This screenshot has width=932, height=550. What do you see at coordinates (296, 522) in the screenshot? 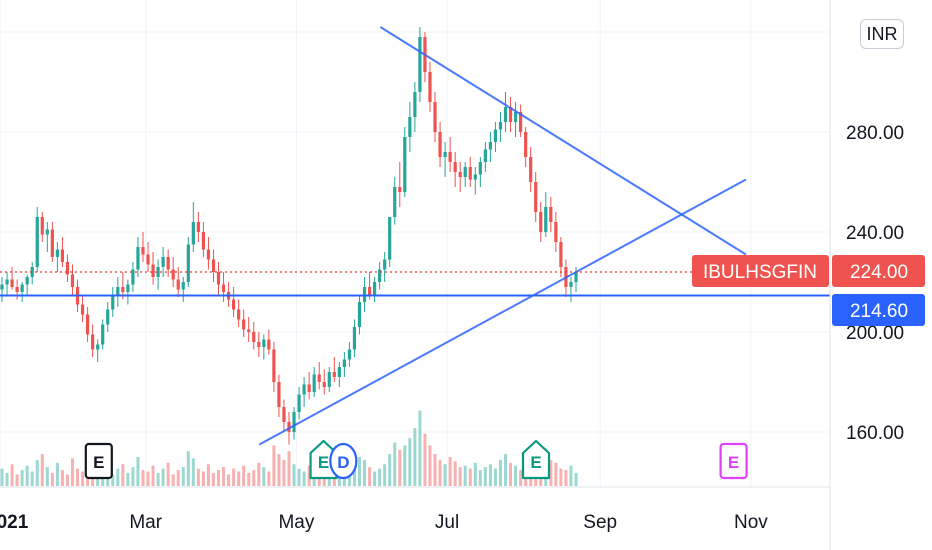
I see `x-tick-label: May` at bounding box center [296, 522].